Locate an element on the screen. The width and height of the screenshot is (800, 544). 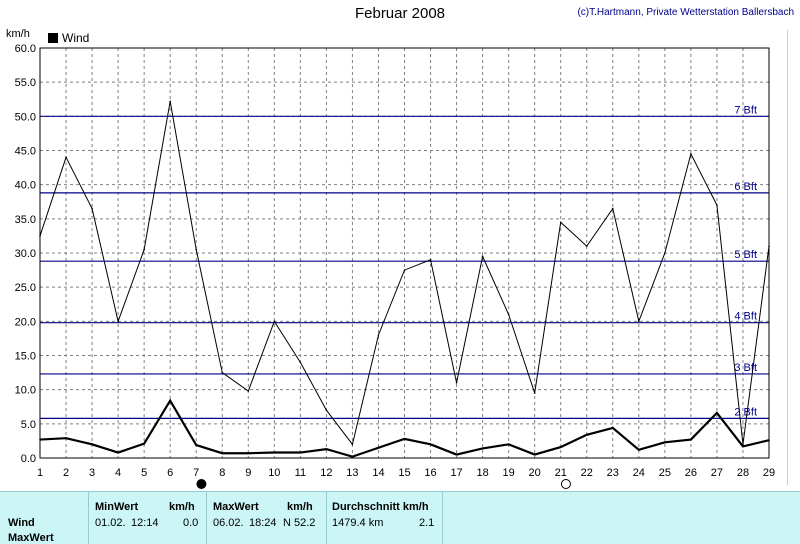
y-tick-label: 35.0 is located at coordinates (25, 220).